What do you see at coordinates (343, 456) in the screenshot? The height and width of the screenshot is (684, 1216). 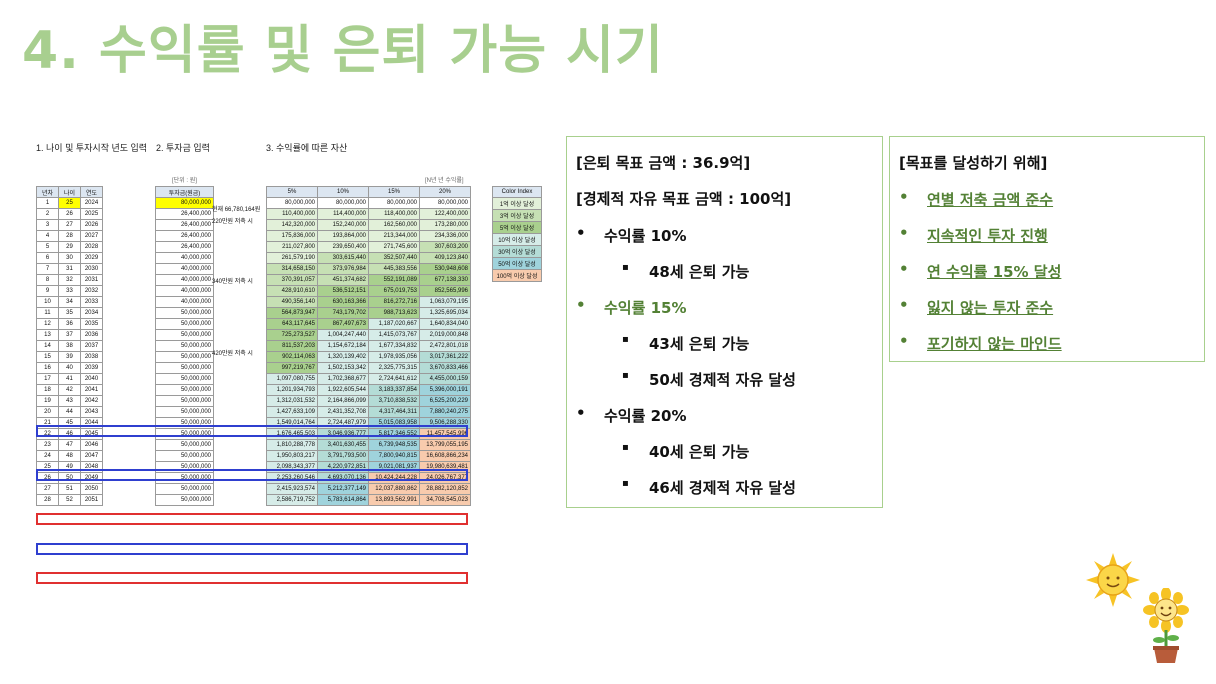 I see `cell-asset: 3,791,793,500` at bounding box center [343, 456].